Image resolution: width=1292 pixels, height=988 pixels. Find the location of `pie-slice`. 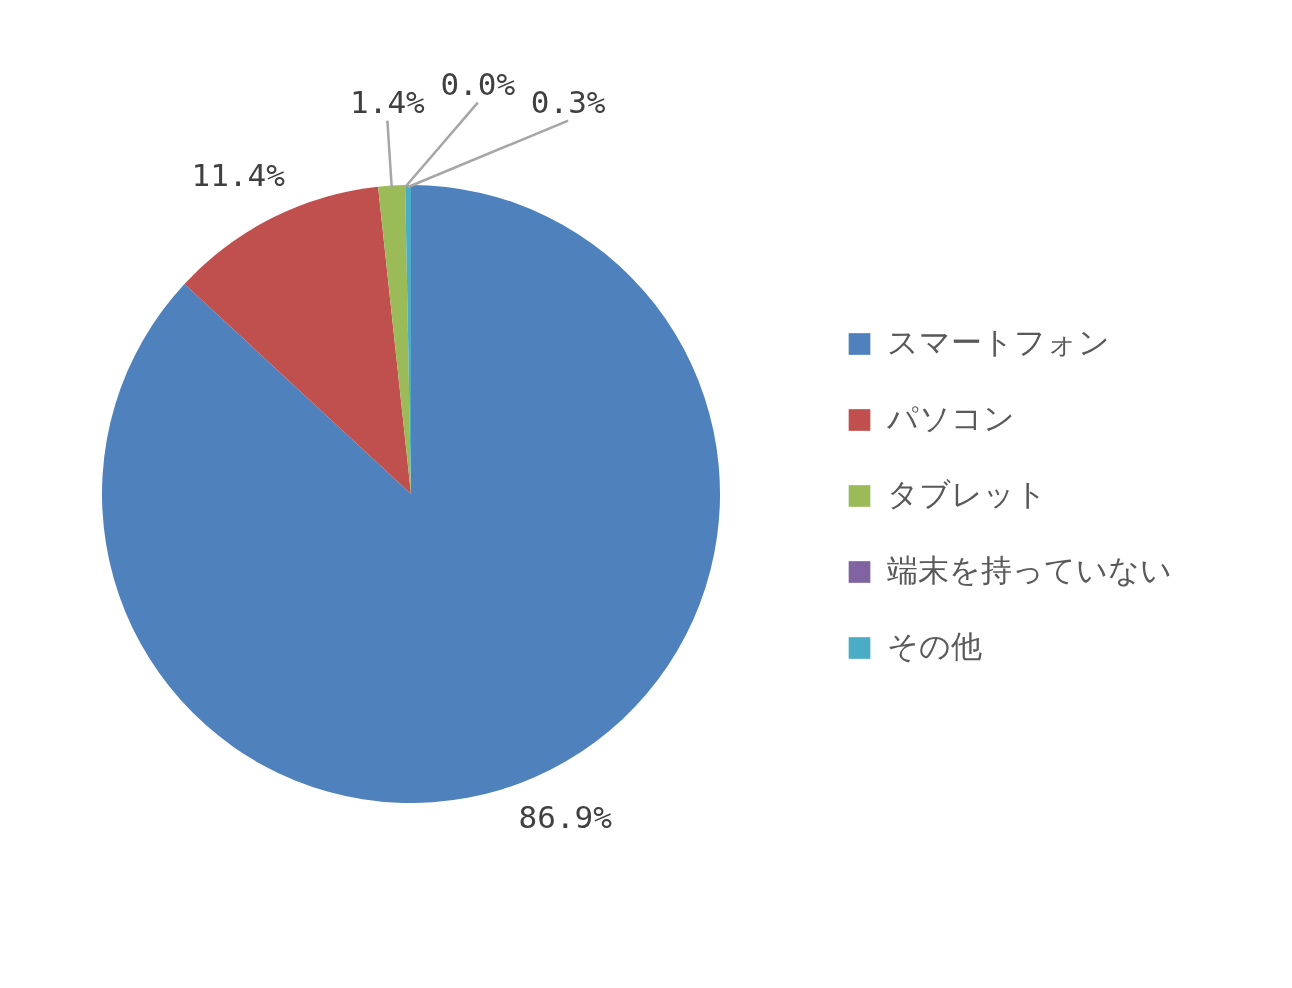

pie-slice is located at coordinates (297, 340).